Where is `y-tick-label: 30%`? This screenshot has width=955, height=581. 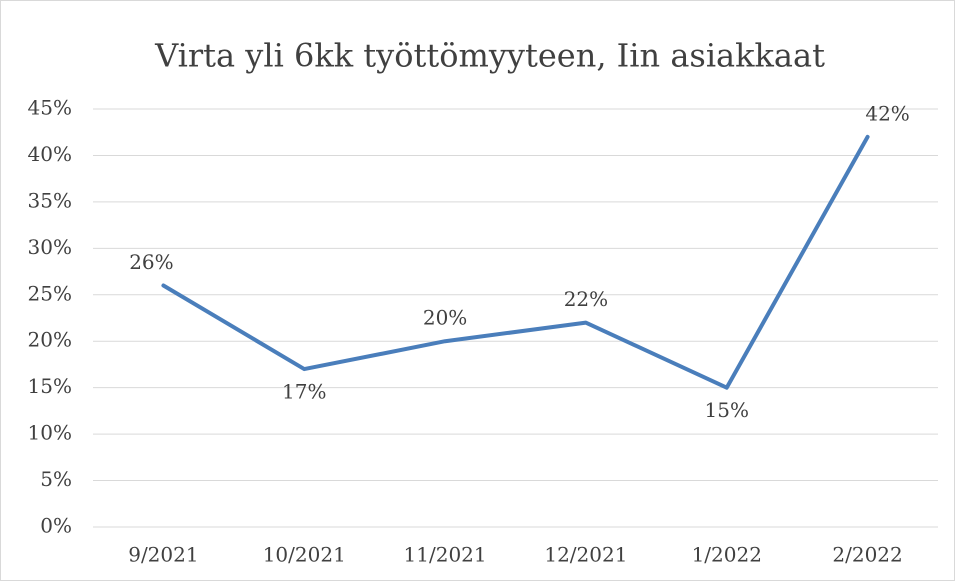 y-tick-label: 30% is located at coordinates (50, 247).